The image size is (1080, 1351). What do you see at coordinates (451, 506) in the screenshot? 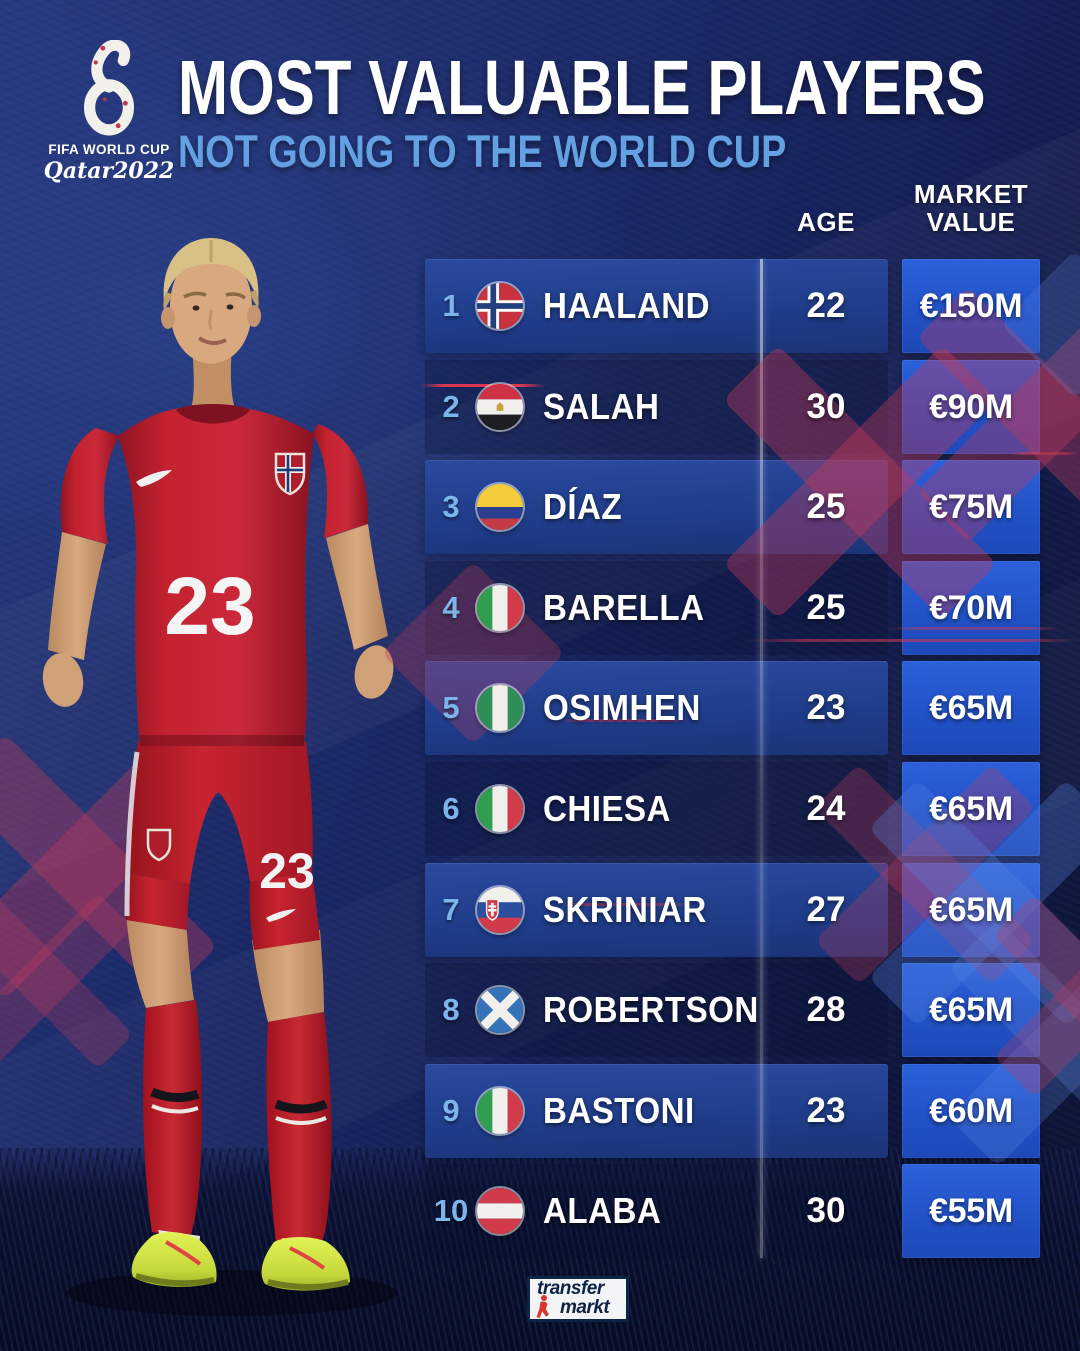
I see `rank-number: 3` at bounding box center [451, 506].